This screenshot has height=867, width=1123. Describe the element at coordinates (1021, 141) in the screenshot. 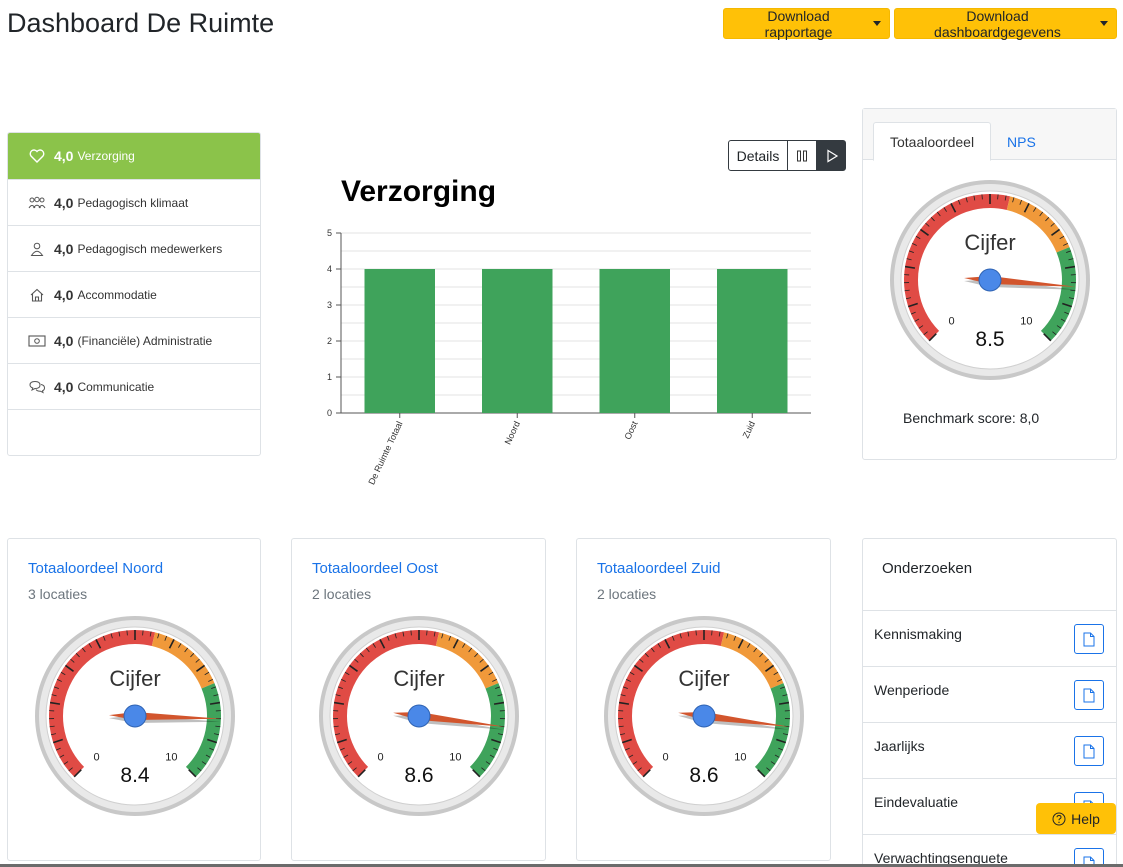

I see `tab-nps: NPS` at that location.